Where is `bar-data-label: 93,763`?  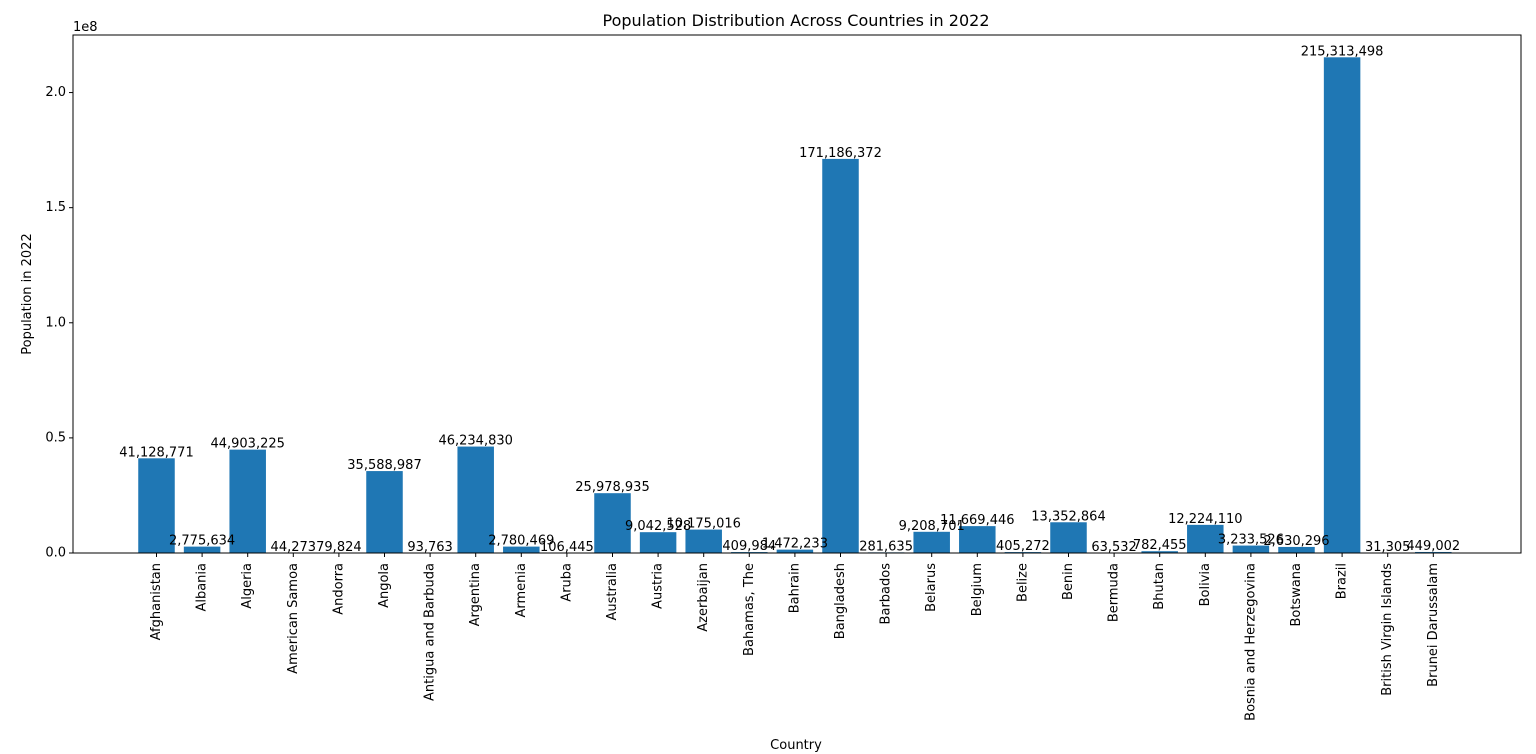
bar-data-label: 93,763 is located at coordinates (430, 547).